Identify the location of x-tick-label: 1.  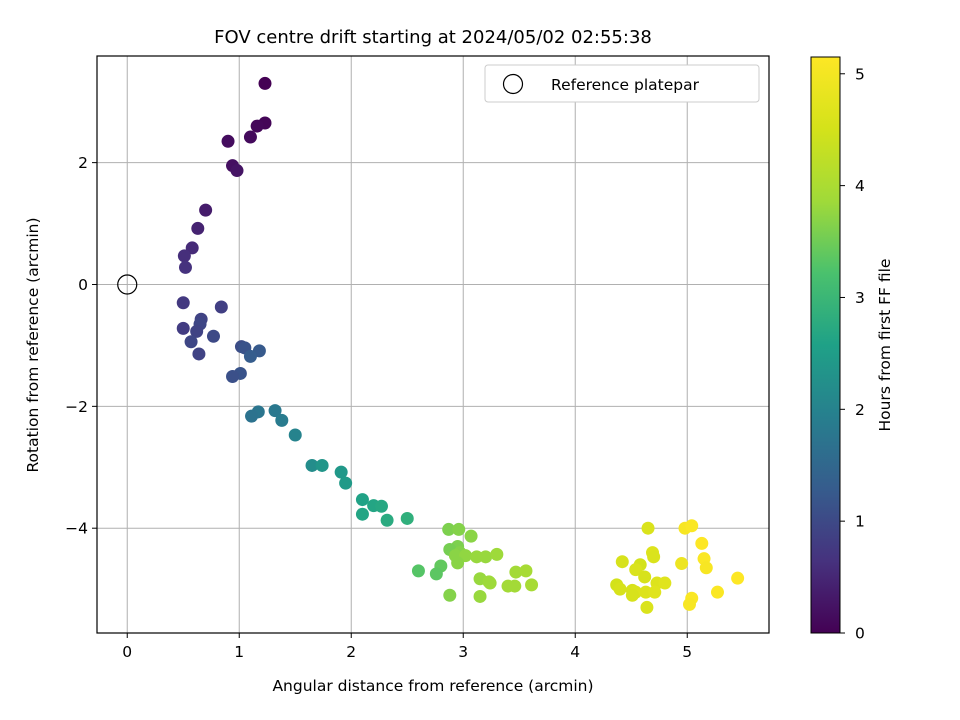
(239, 652).